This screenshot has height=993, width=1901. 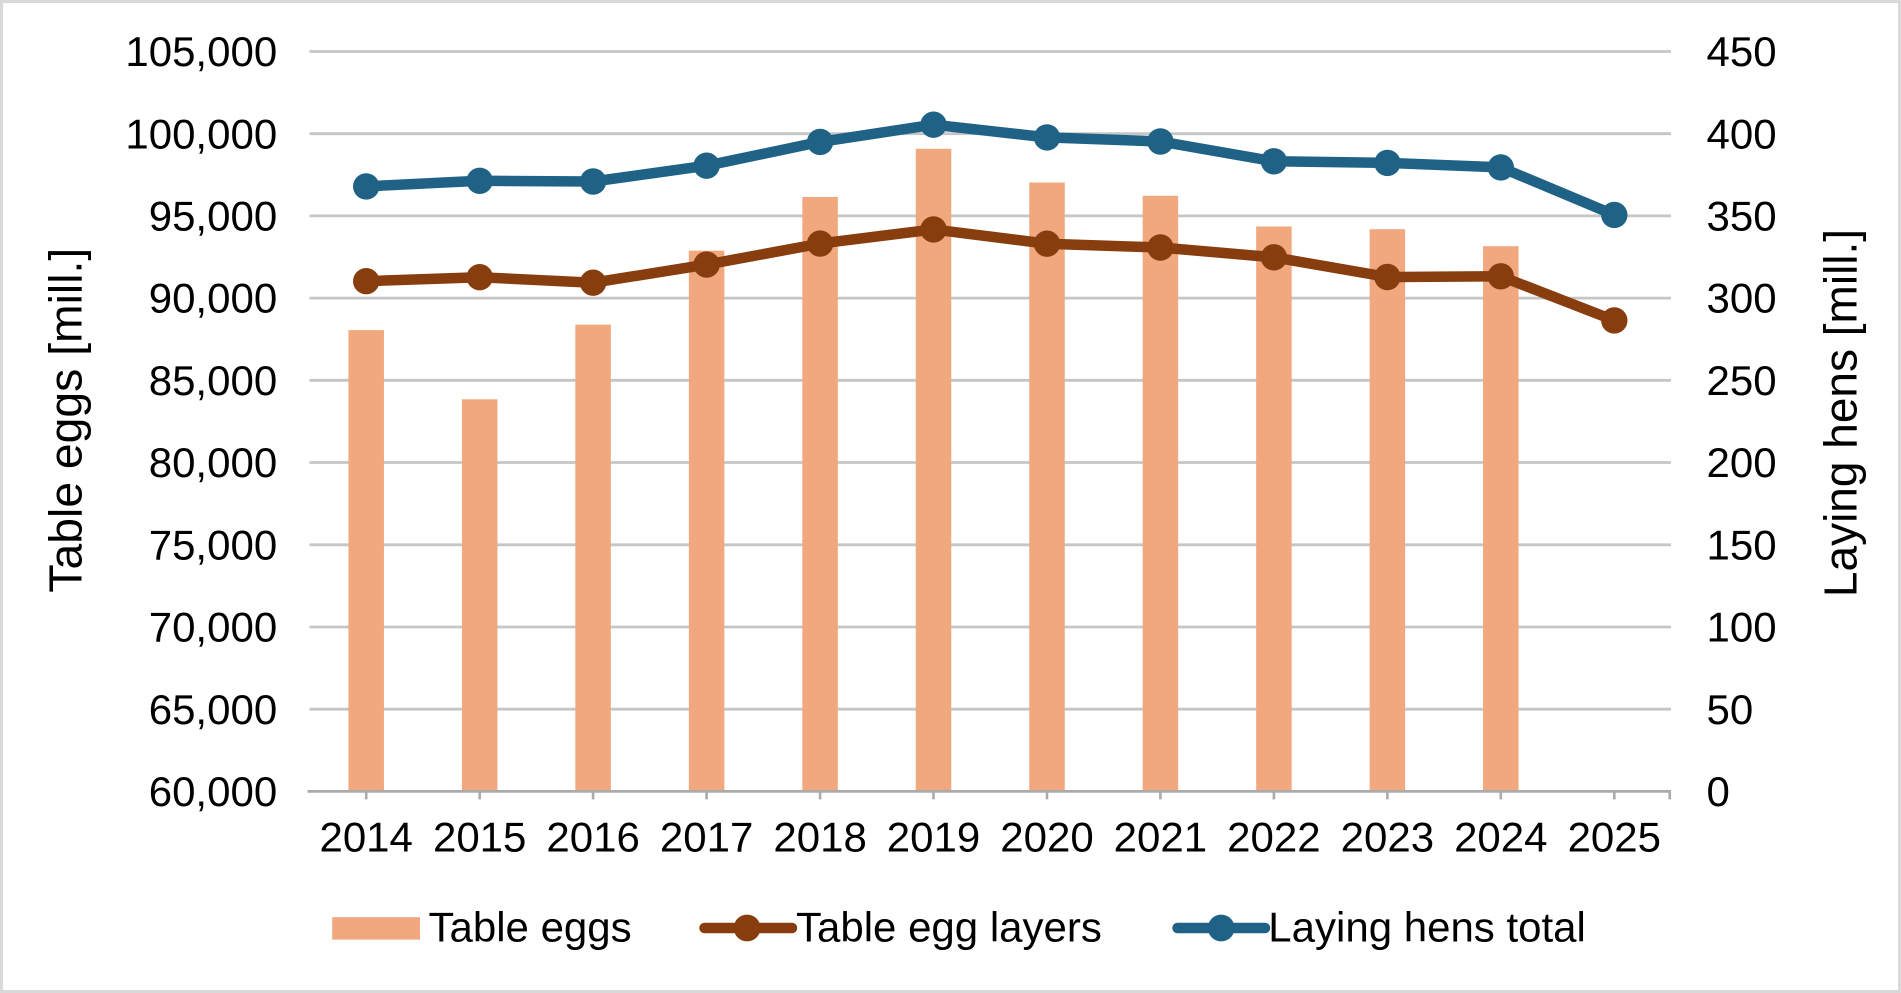 I want to click on svg-text: Table eggs [mill.], so click(x=65, y=420).